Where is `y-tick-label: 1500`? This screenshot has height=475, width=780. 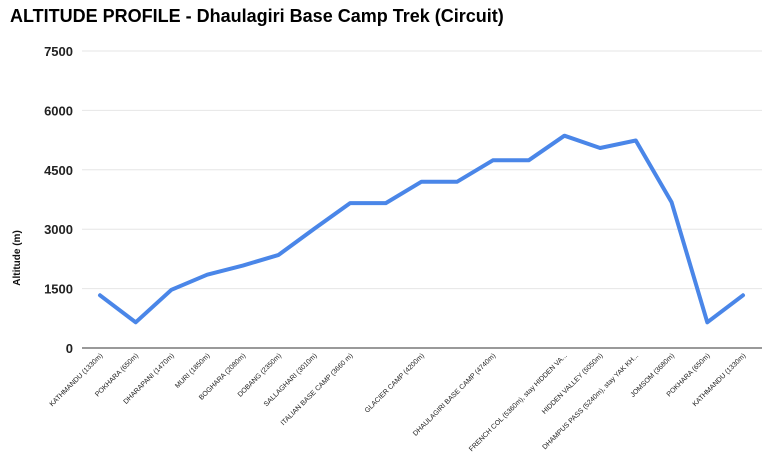
y-tick-label: 1500 is located at coordinates (58, 289).